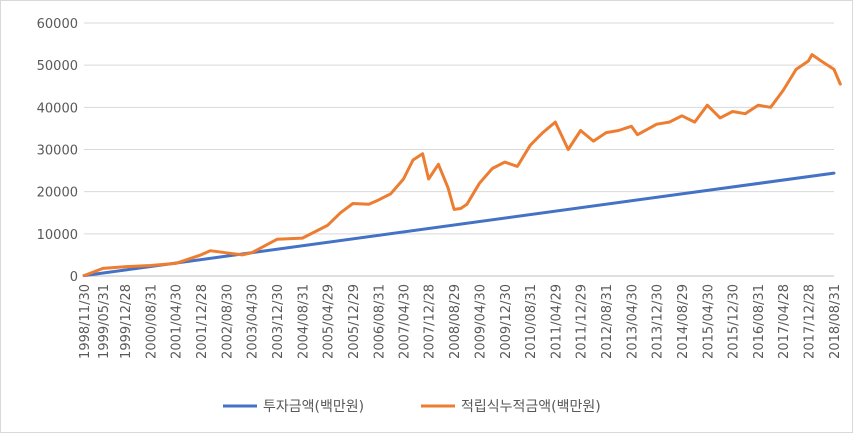  I want to click on legend-label-2: 적립식누적금액(백만원), so click(531, 407).